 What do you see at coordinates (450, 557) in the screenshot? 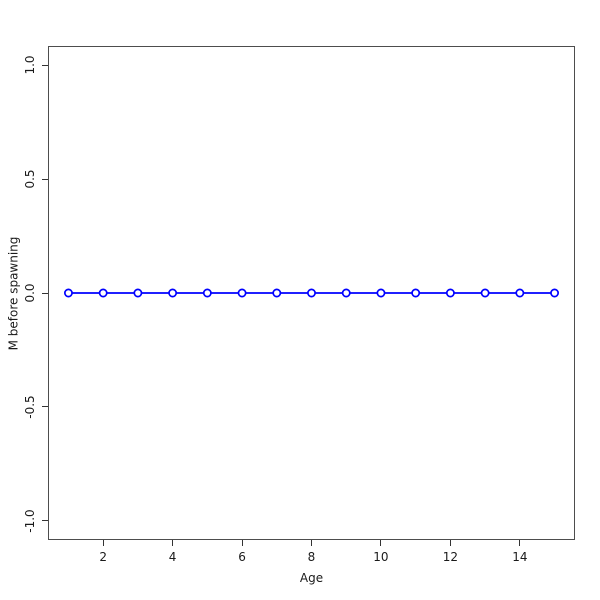
I see `x-tick-label: 12` at bounding box center [450, 557].